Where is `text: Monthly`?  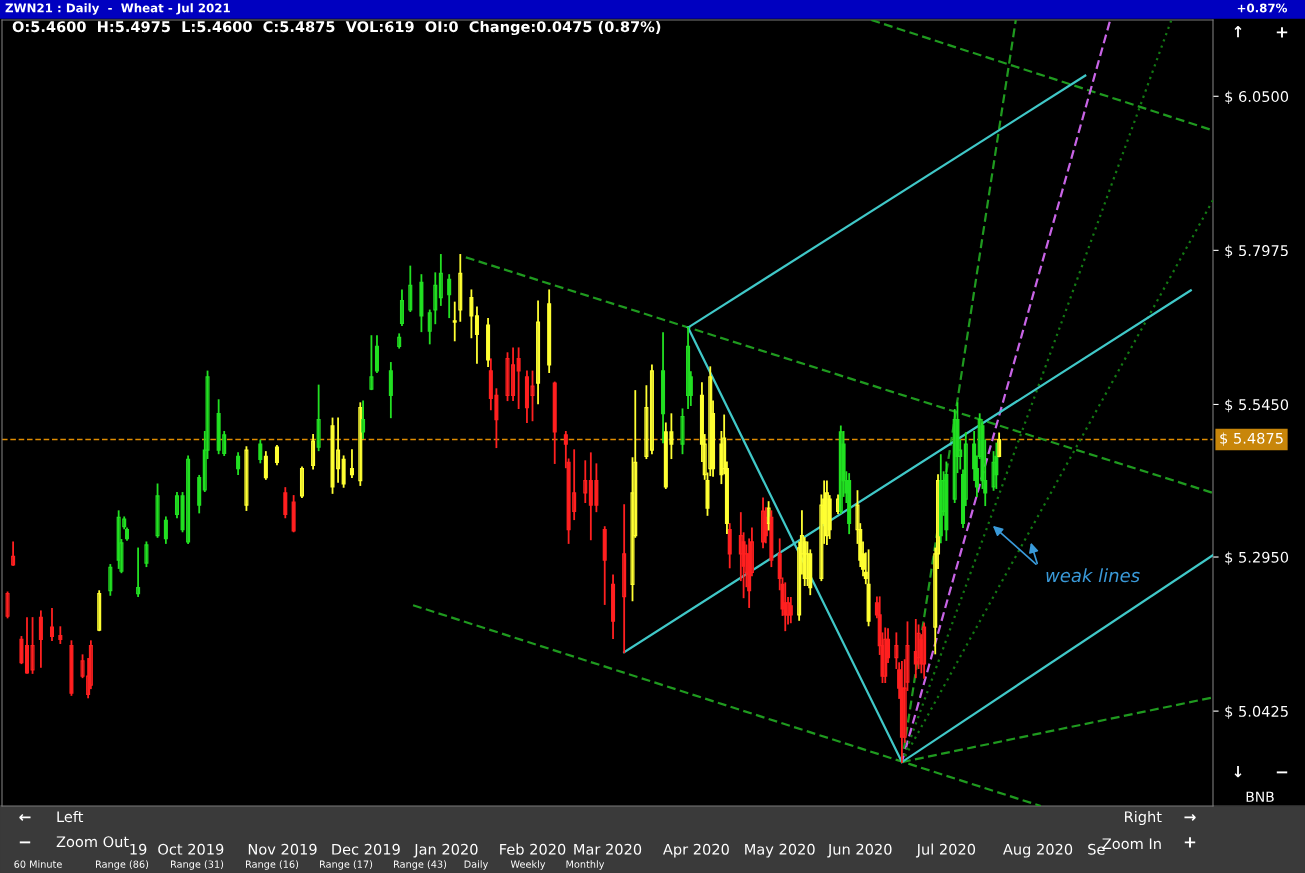 text: Monthly is located at coordinates (585, 865).